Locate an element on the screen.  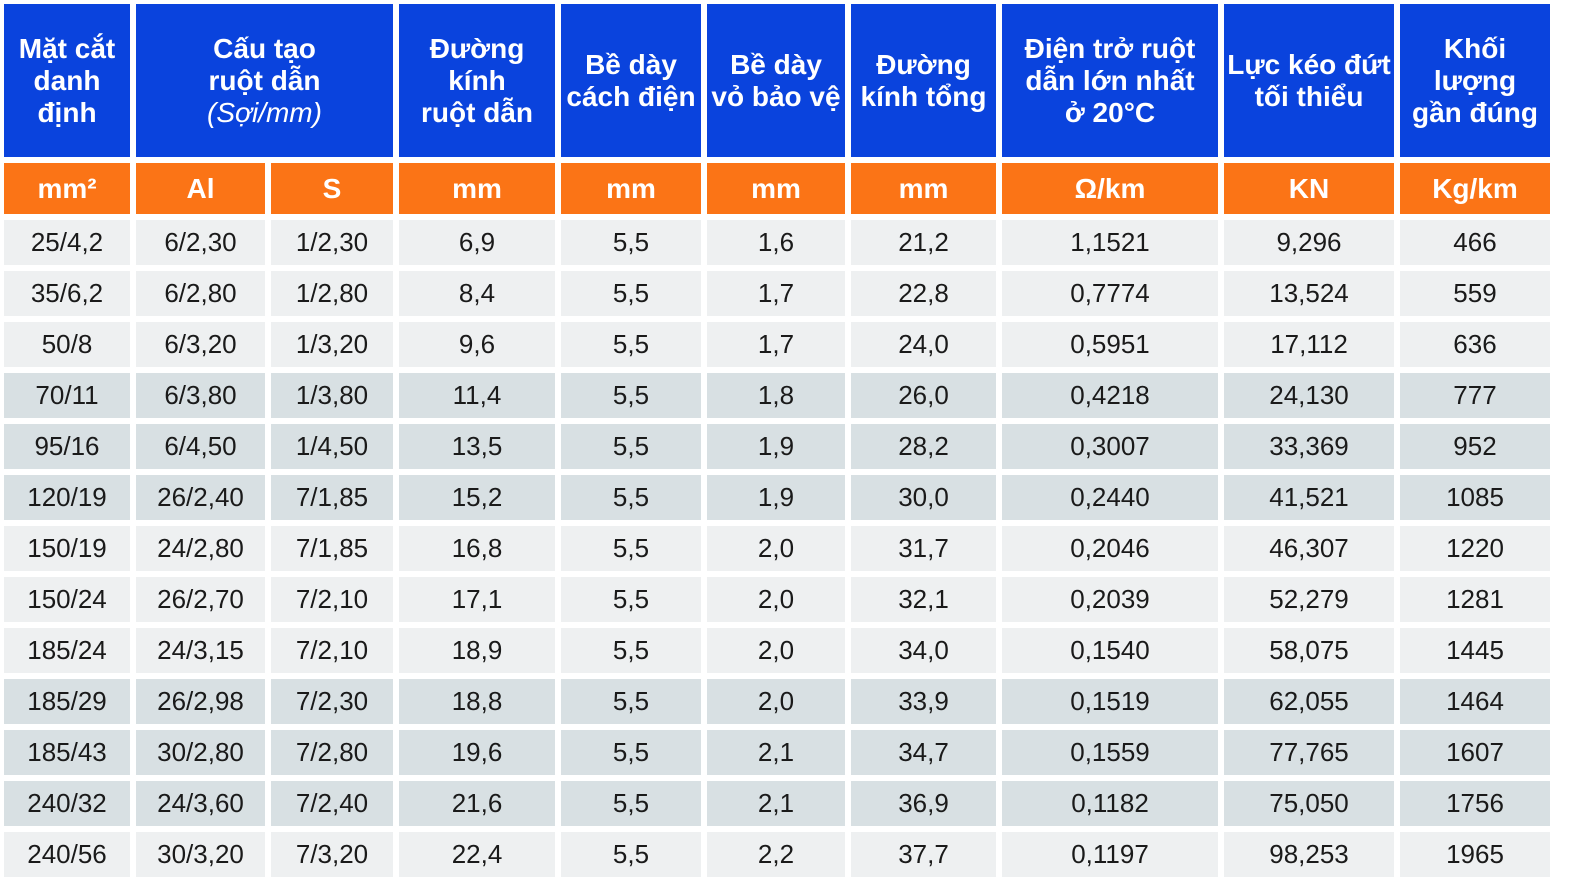
cell-al: 6/4,50 is located at coordinates (200, 446).